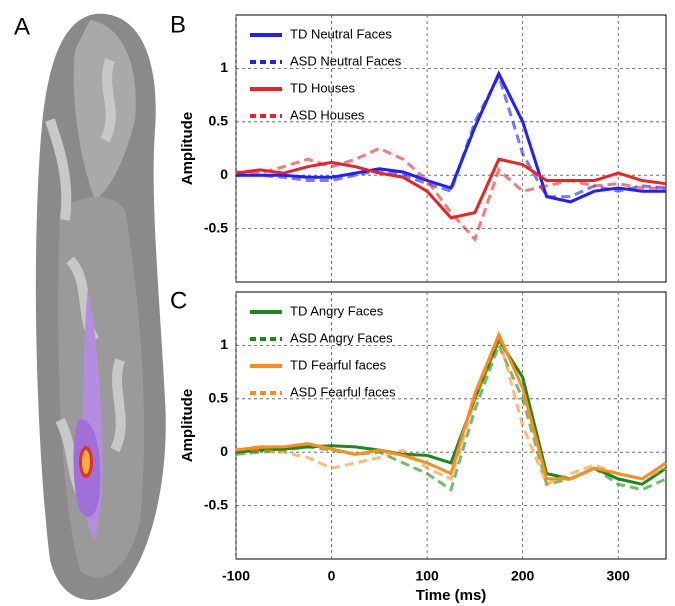  Describe the element at coordinates (178, 24) in the screenshot. I see `panel-label: B` at that location.